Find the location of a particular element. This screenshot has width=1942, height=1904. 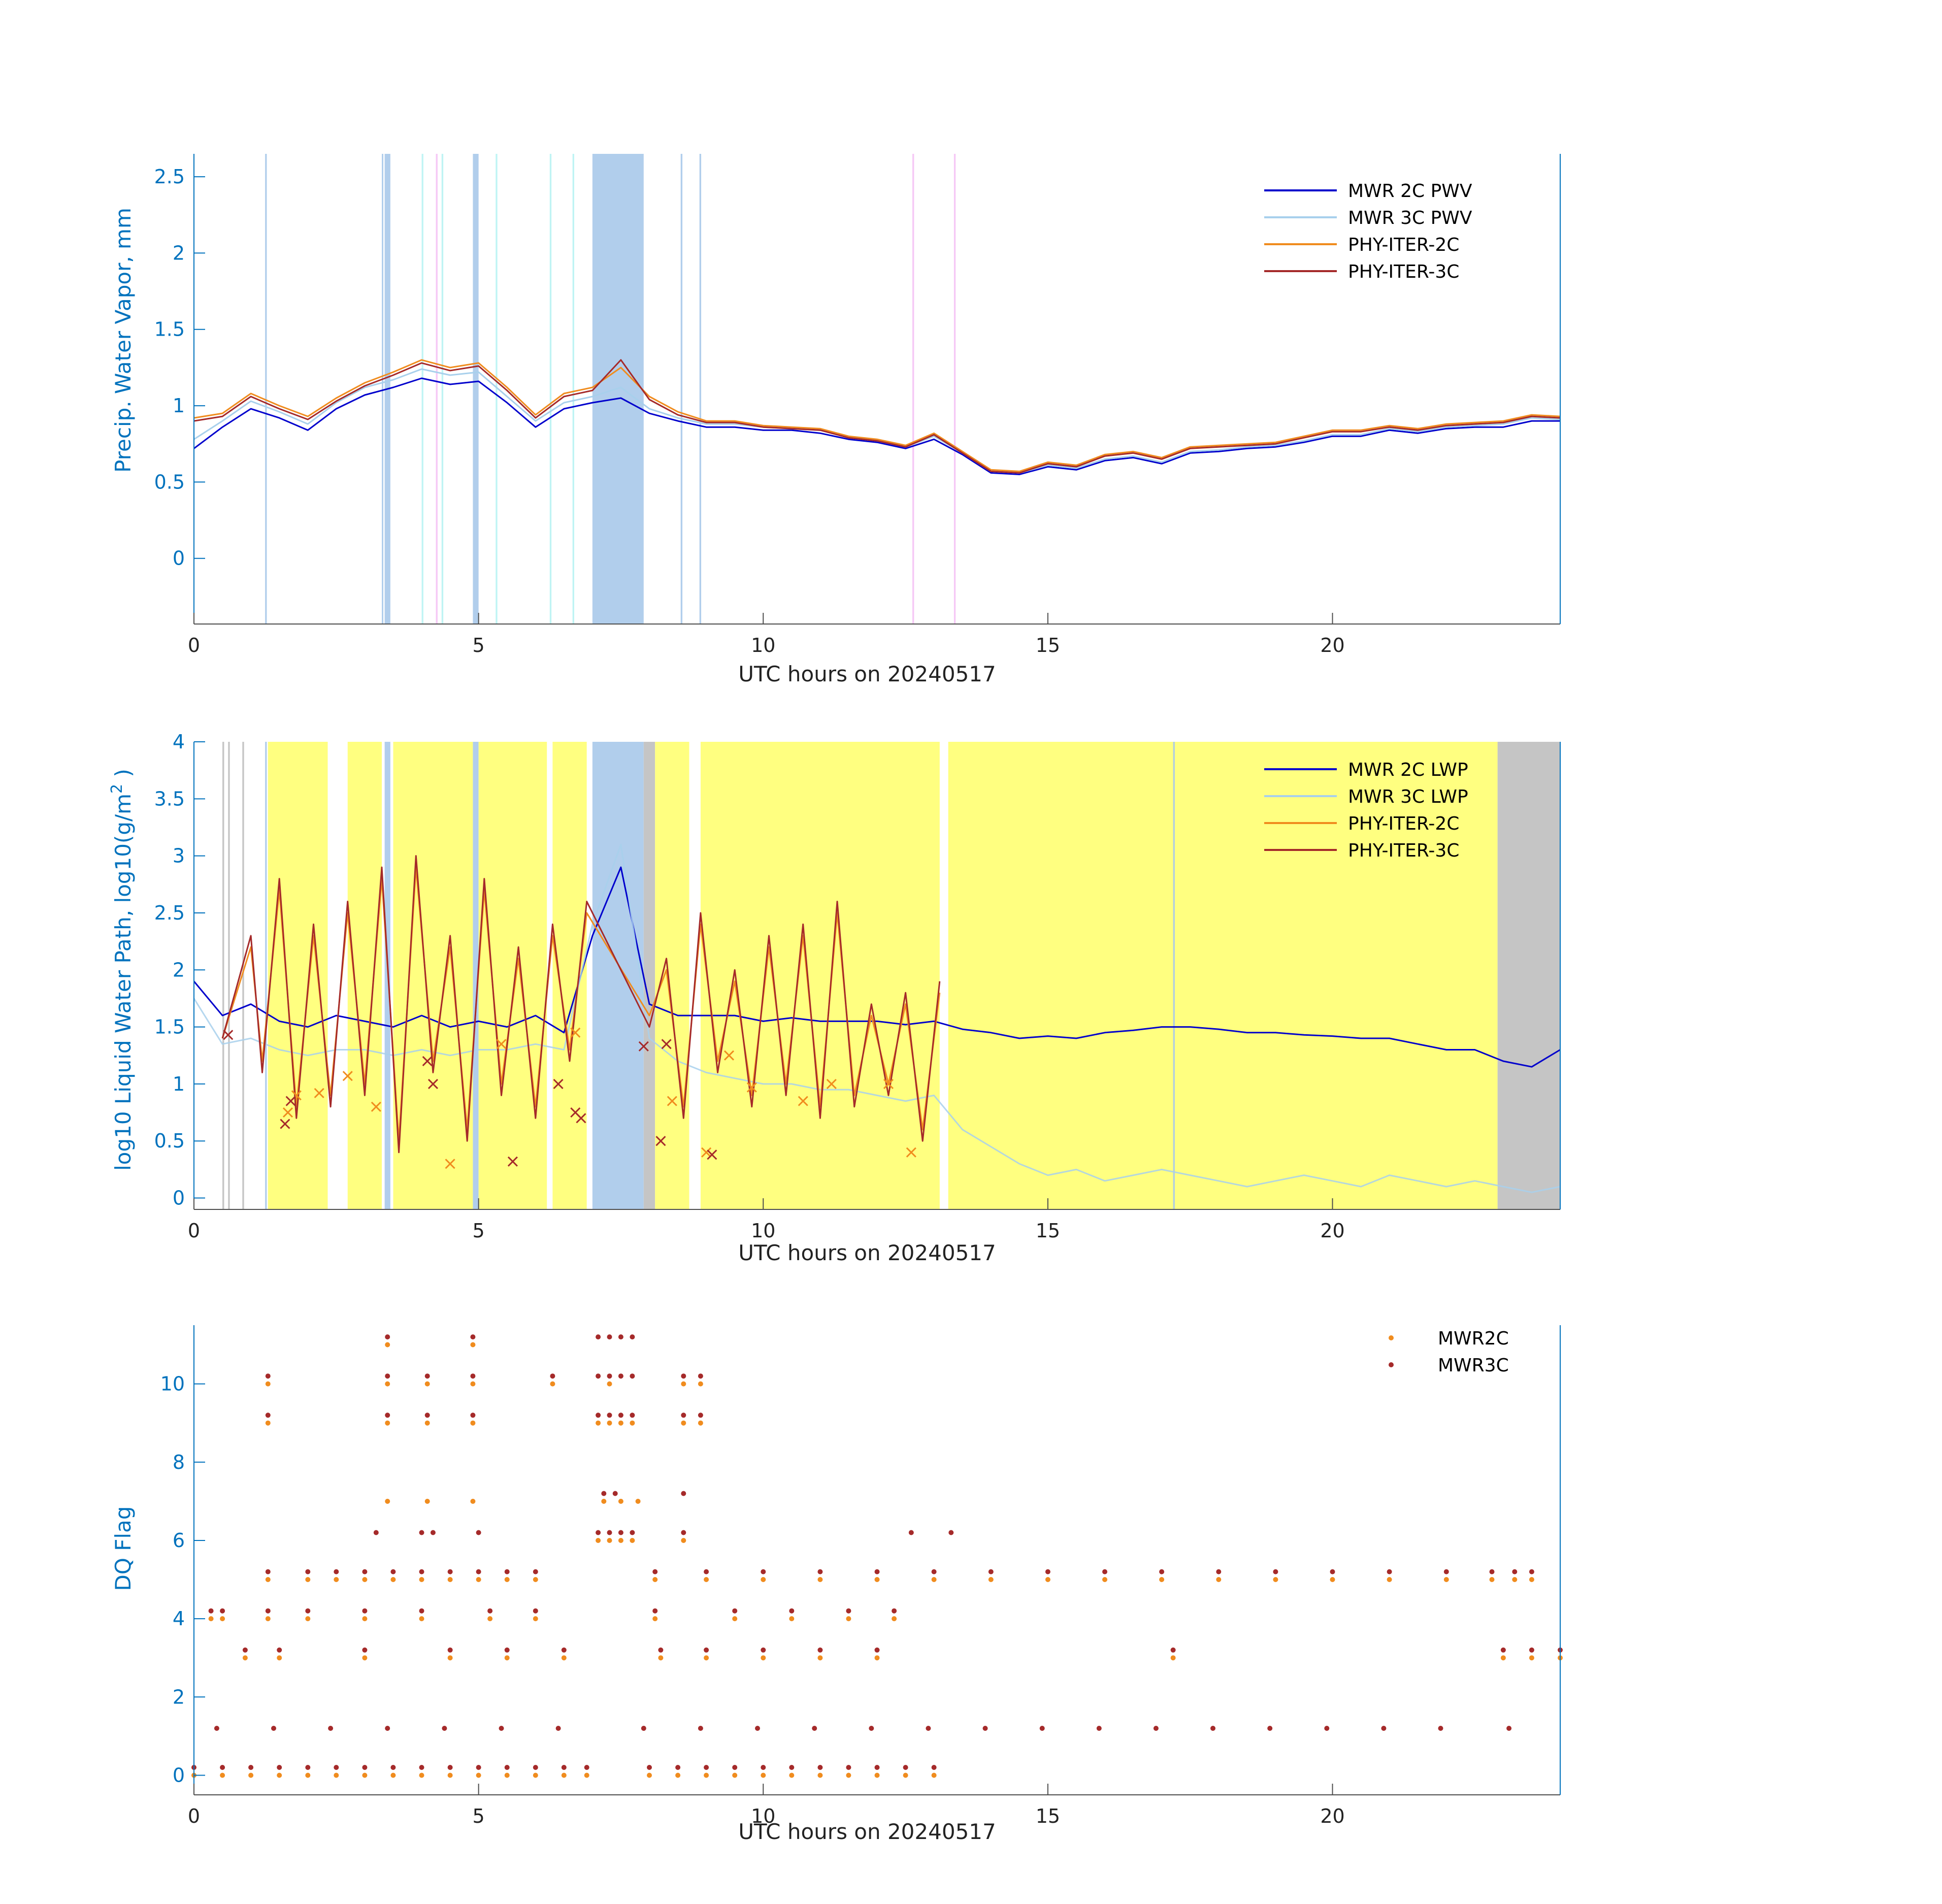

x-tick-label-10: 10 is located at coordinates (763, 1816).